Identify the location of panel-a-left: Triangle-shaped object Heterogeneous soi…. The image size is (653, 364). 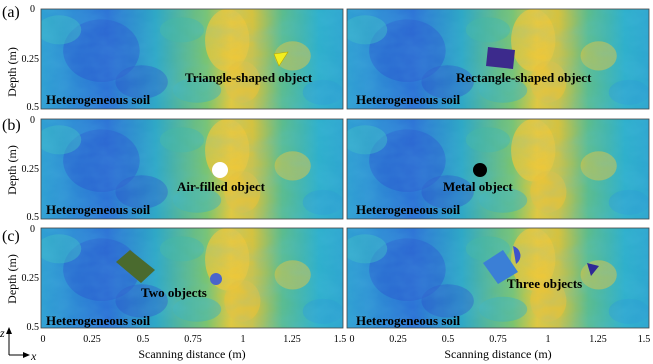
(192, 59).